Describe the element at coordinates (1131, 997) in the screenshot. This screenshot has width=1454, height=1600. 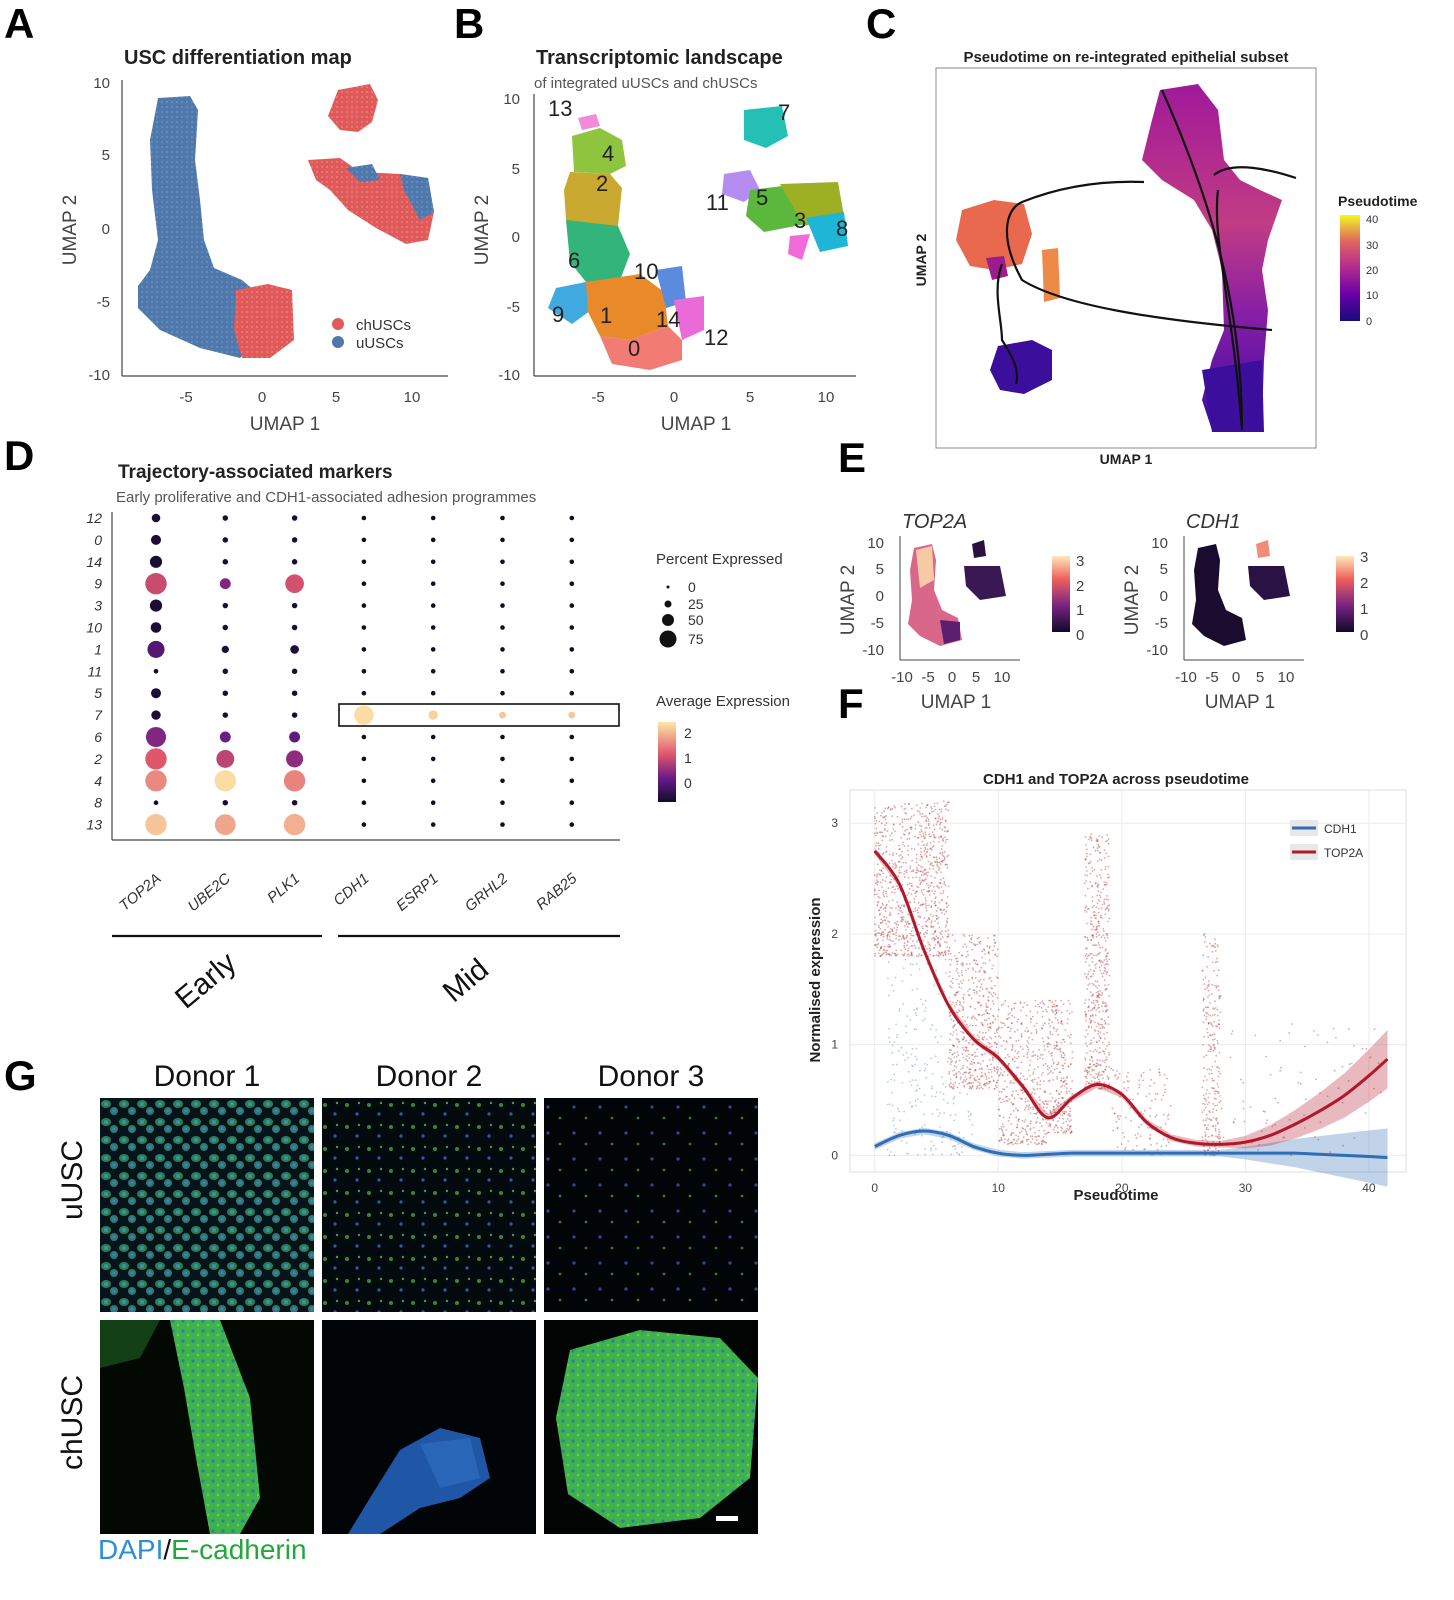
I see `line-TOP2A` at that location.